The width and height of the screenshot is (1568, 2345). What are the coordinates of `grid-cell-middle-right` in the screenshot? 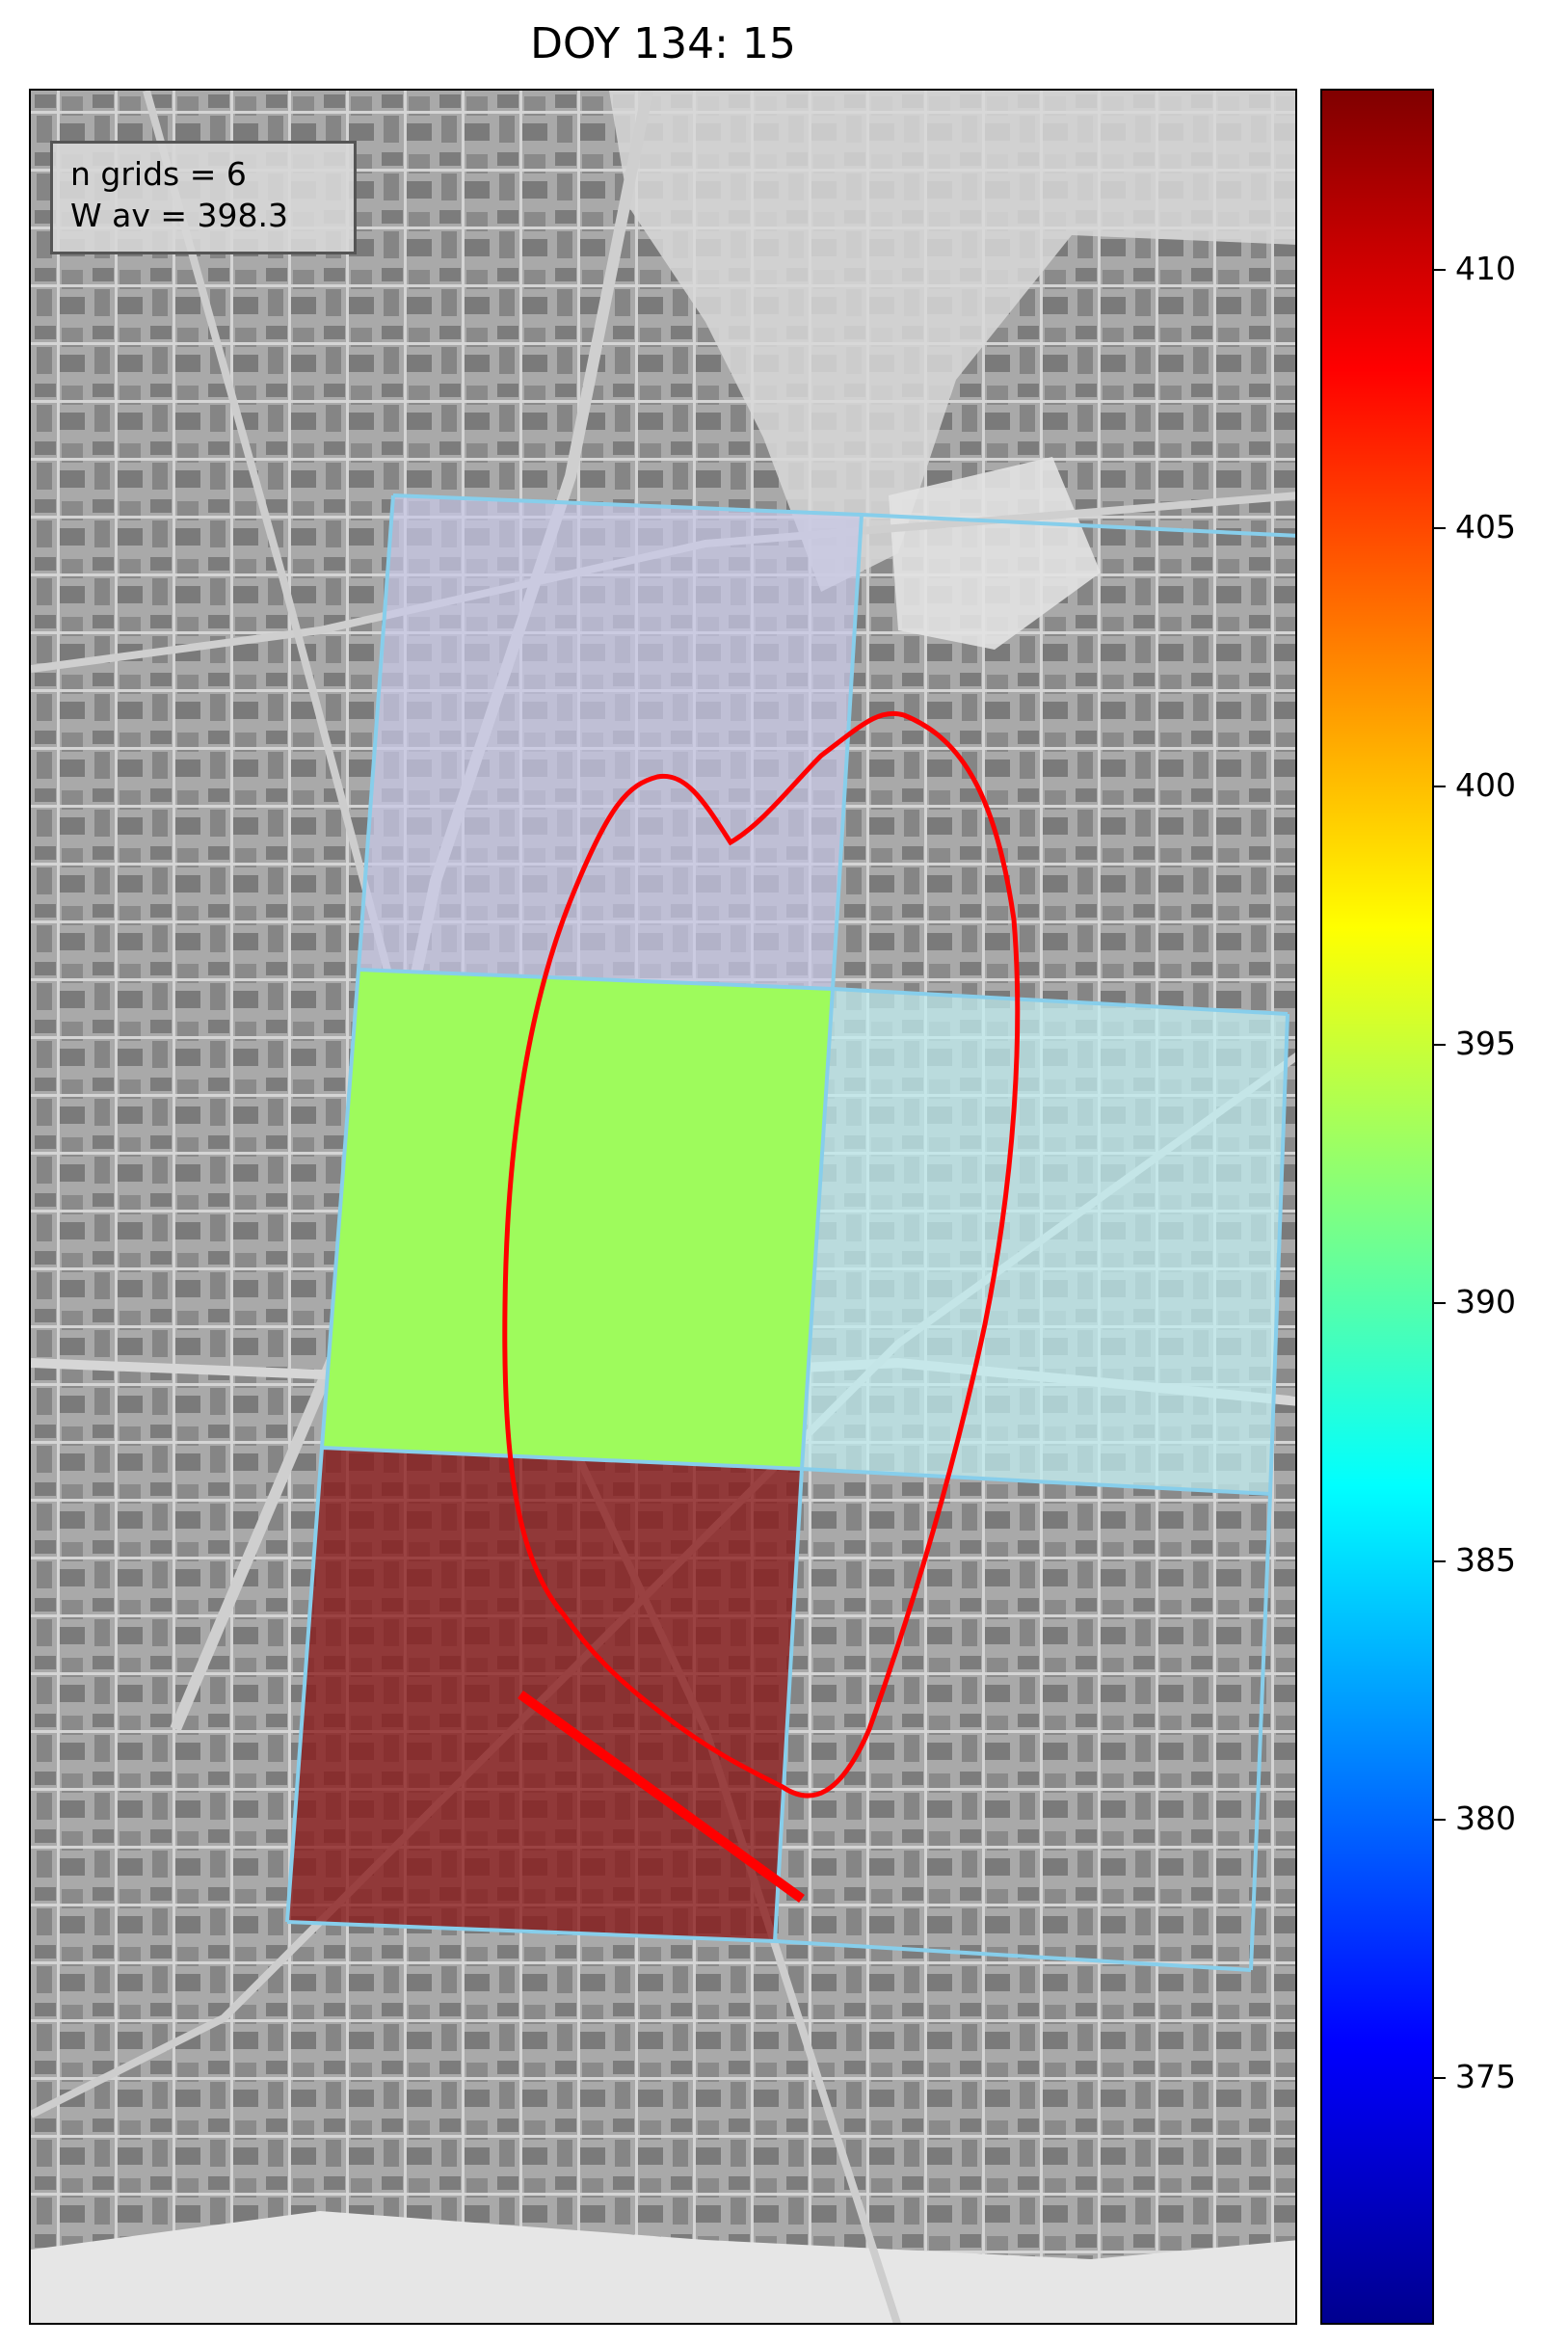 It's located at (1045, 1242).